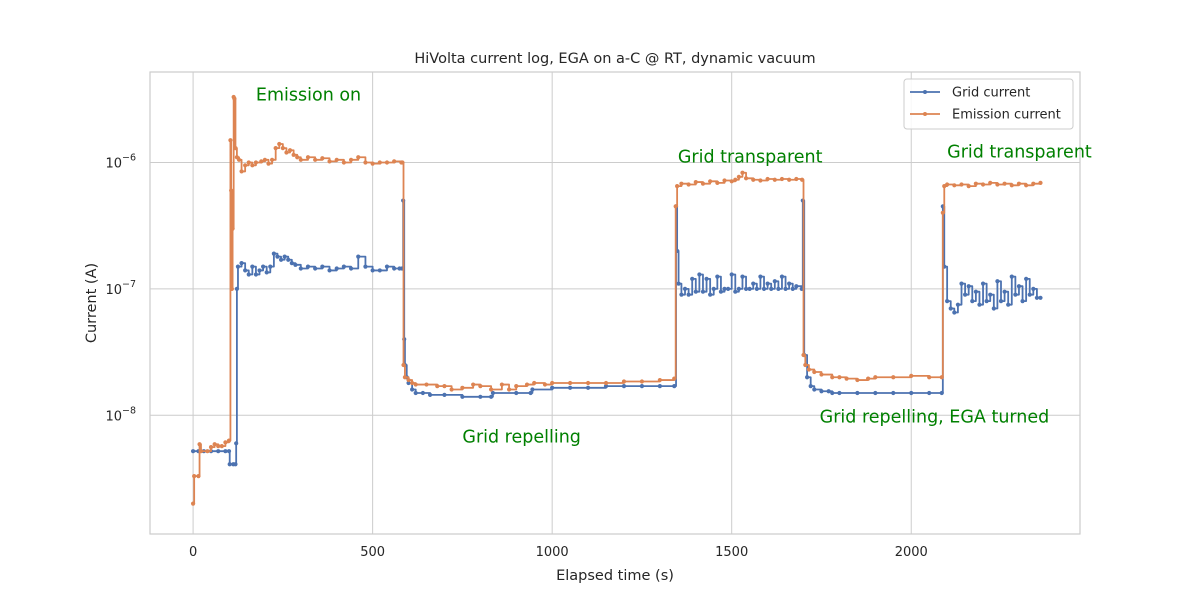  I want to click on y-tick-label: 10−6, so click(120, 161).